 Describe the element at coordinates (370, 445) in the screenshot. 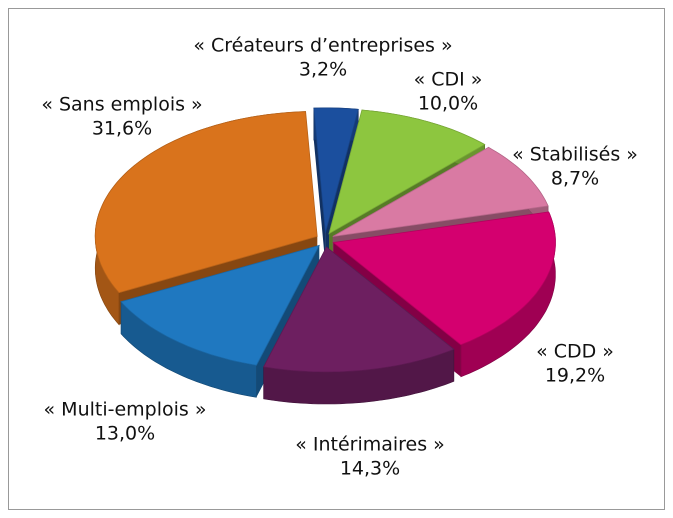

I see `slice-label: « Intérimaires »` at that location.